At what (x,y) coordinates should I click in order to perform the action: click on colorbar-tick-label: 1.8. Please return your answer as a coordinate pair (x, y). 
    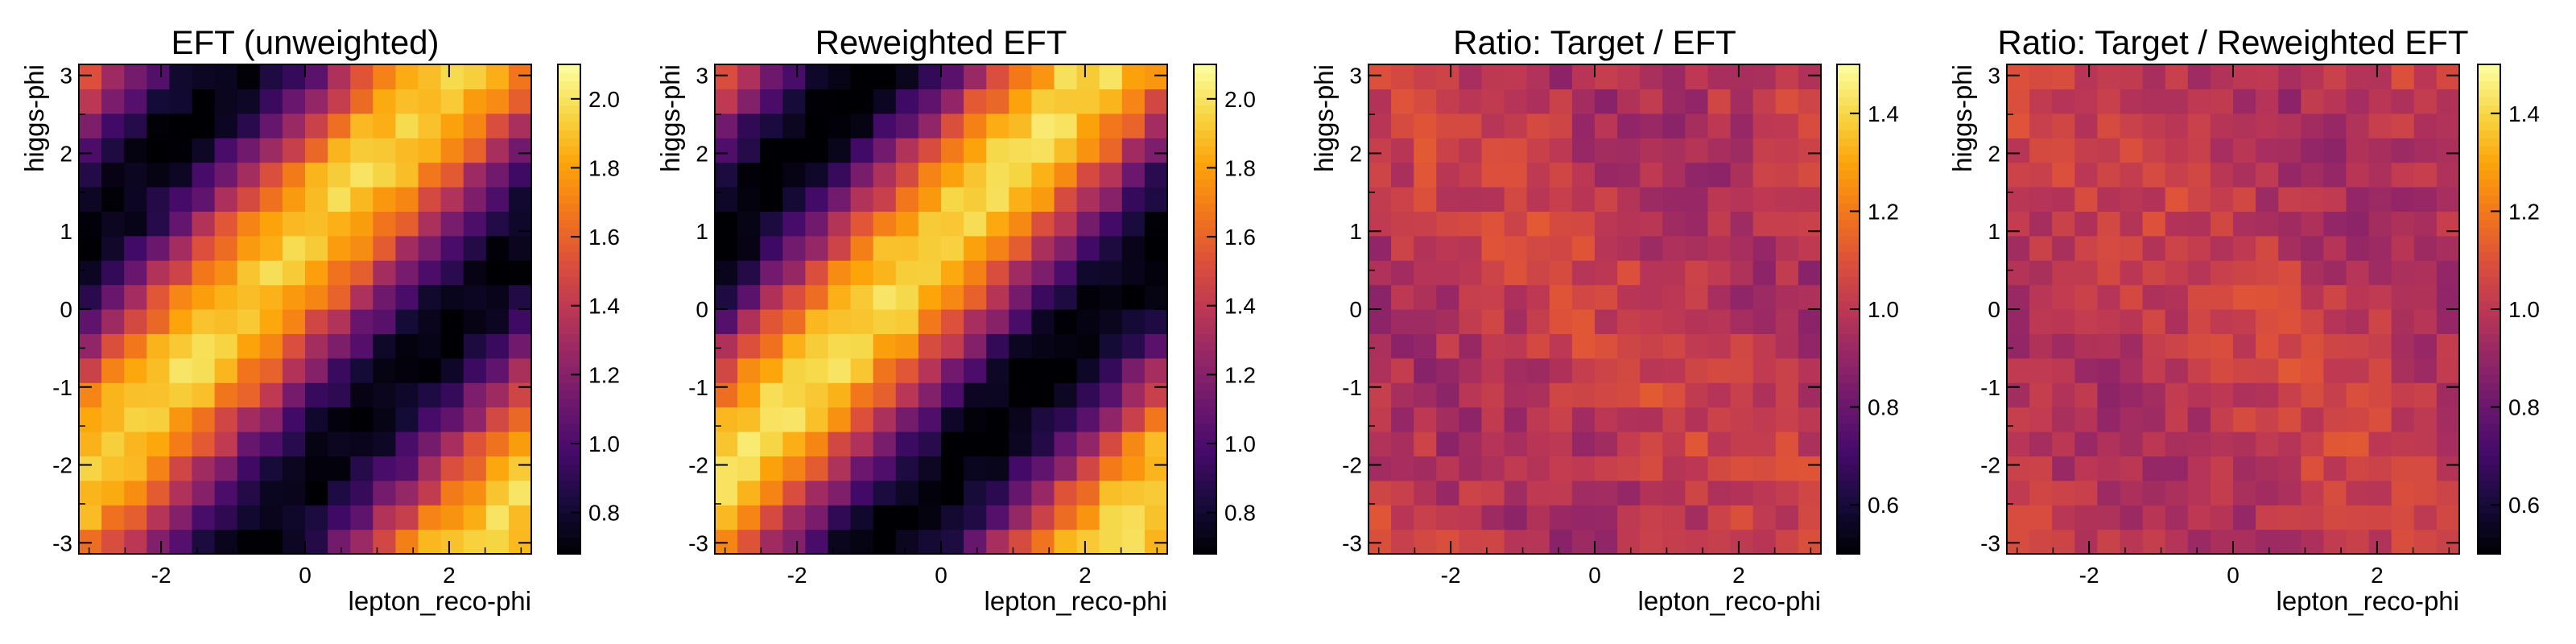
    Looking at the image, I should click on (1240, 167).